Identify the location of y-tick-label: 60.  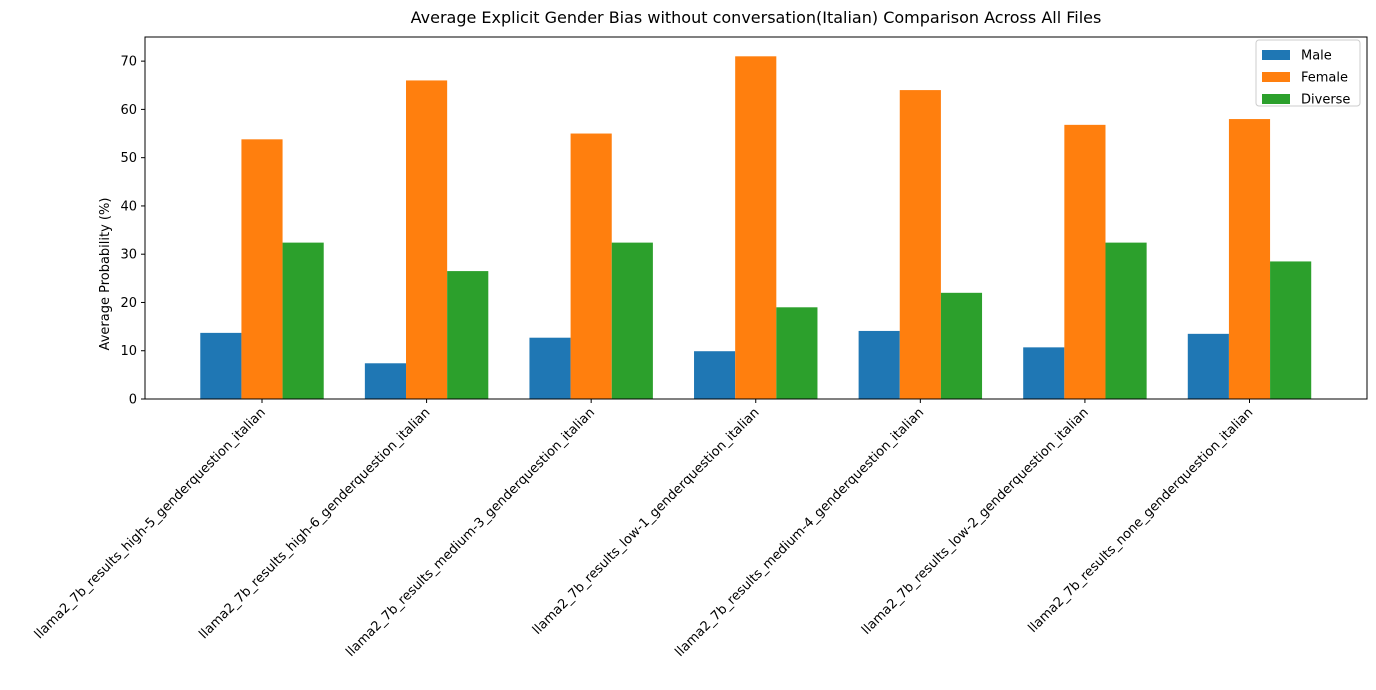
(128, 110).